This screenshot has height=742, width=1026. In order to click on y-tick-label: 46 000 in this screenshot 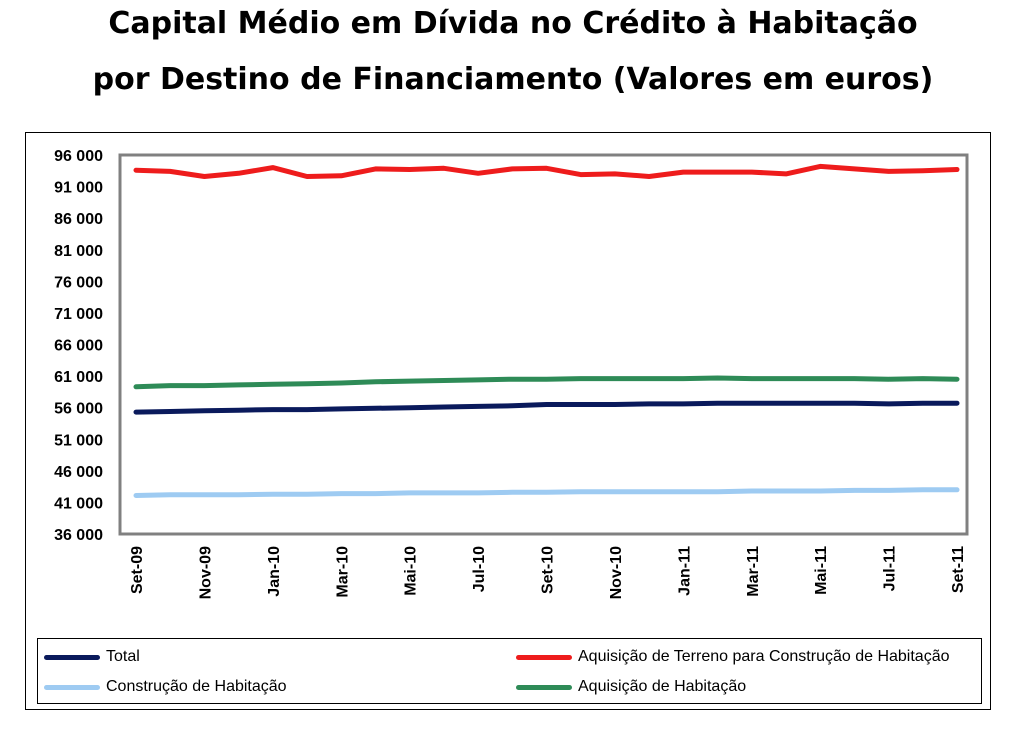, I will do `click(78, 472)`.